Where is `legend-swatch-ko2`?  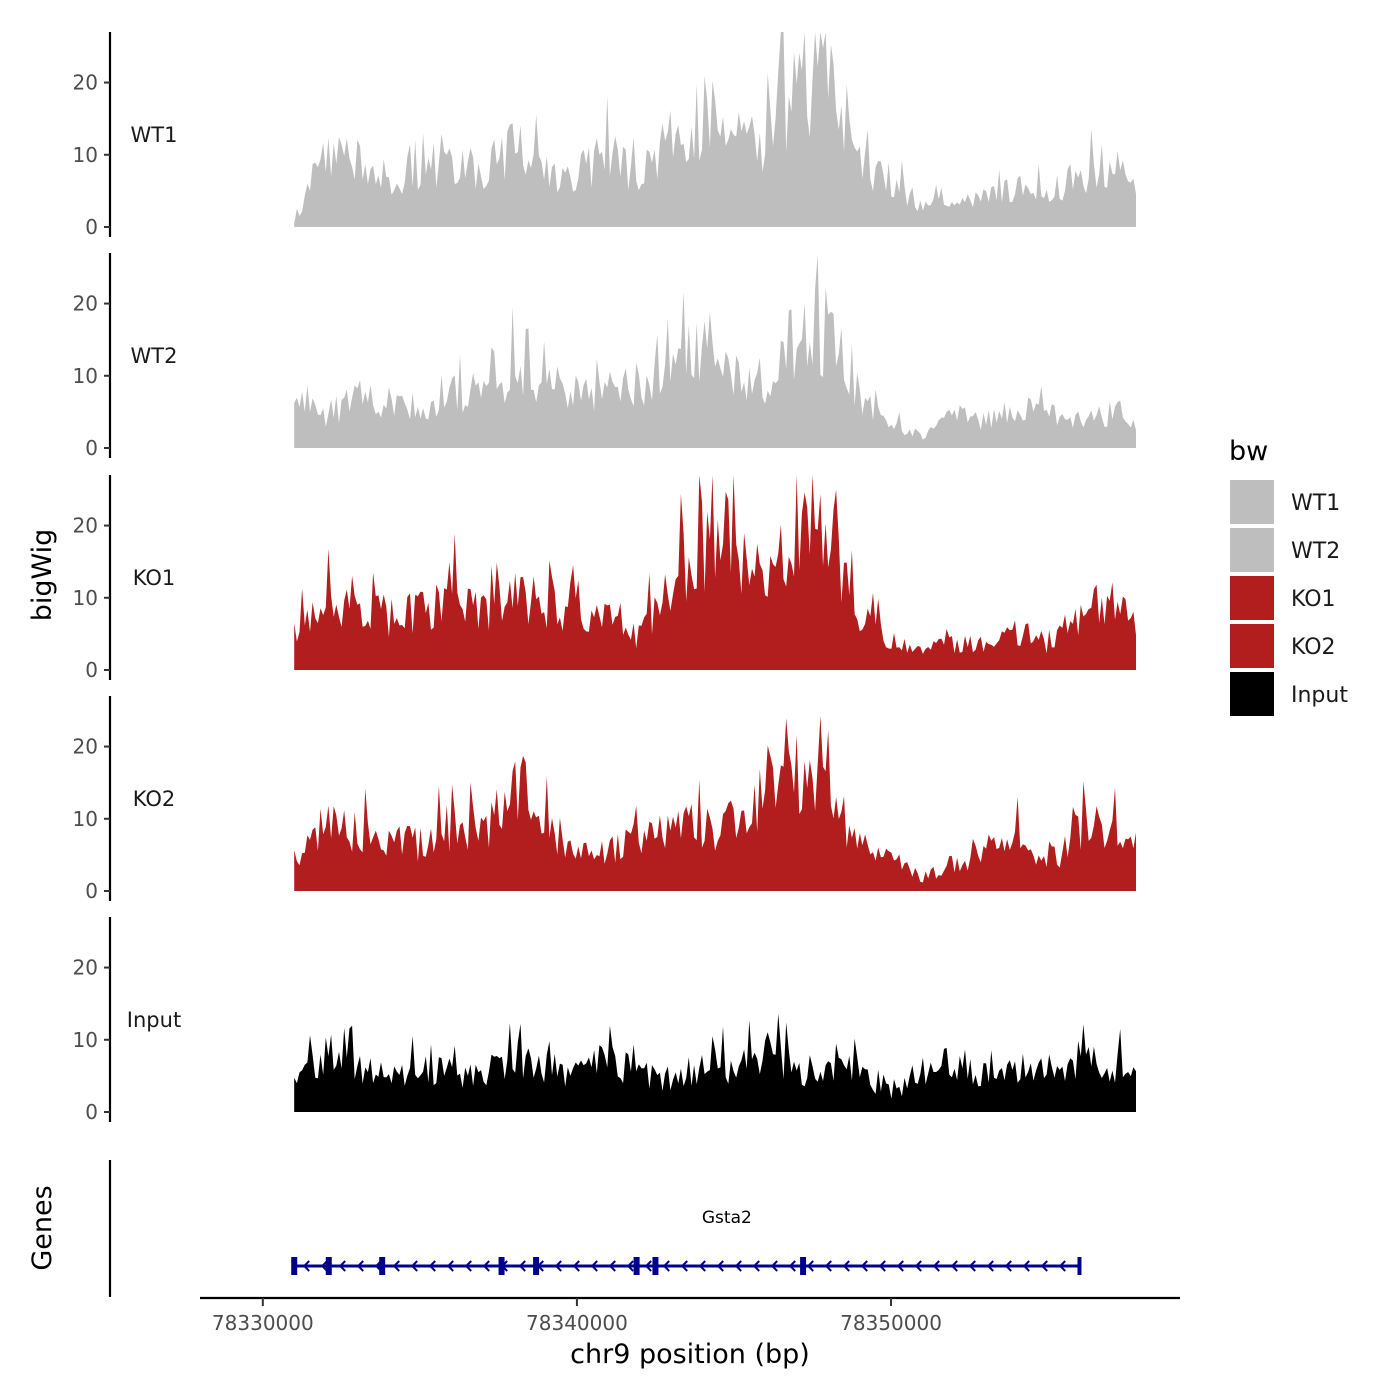
legend-swatch-ko2 is located at coordinates (1252, 646).